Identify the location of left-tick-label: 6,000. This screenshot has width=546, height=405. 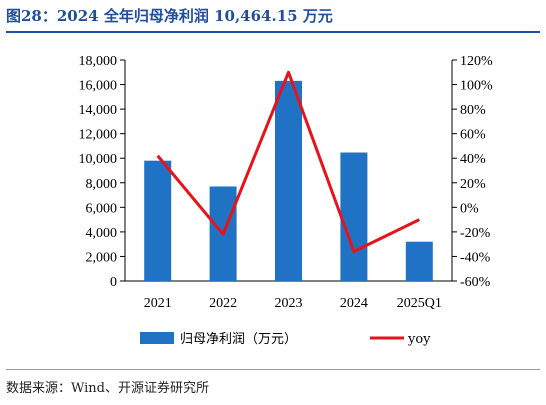
(102, 208).